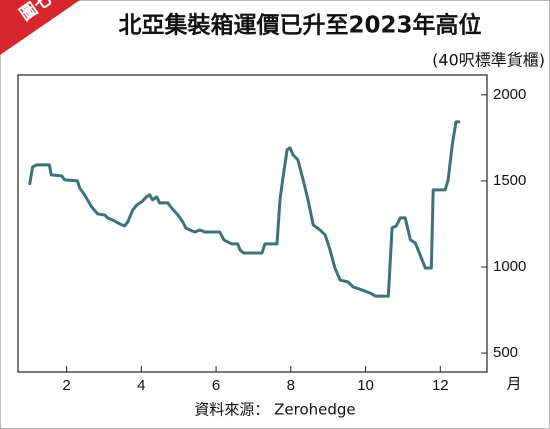 This screenshot has height=429, width=550. What do you see at coordinates (365, 385) in the screenshot?
I see `x-tick-label: 10` at bounding box center [365, 385].